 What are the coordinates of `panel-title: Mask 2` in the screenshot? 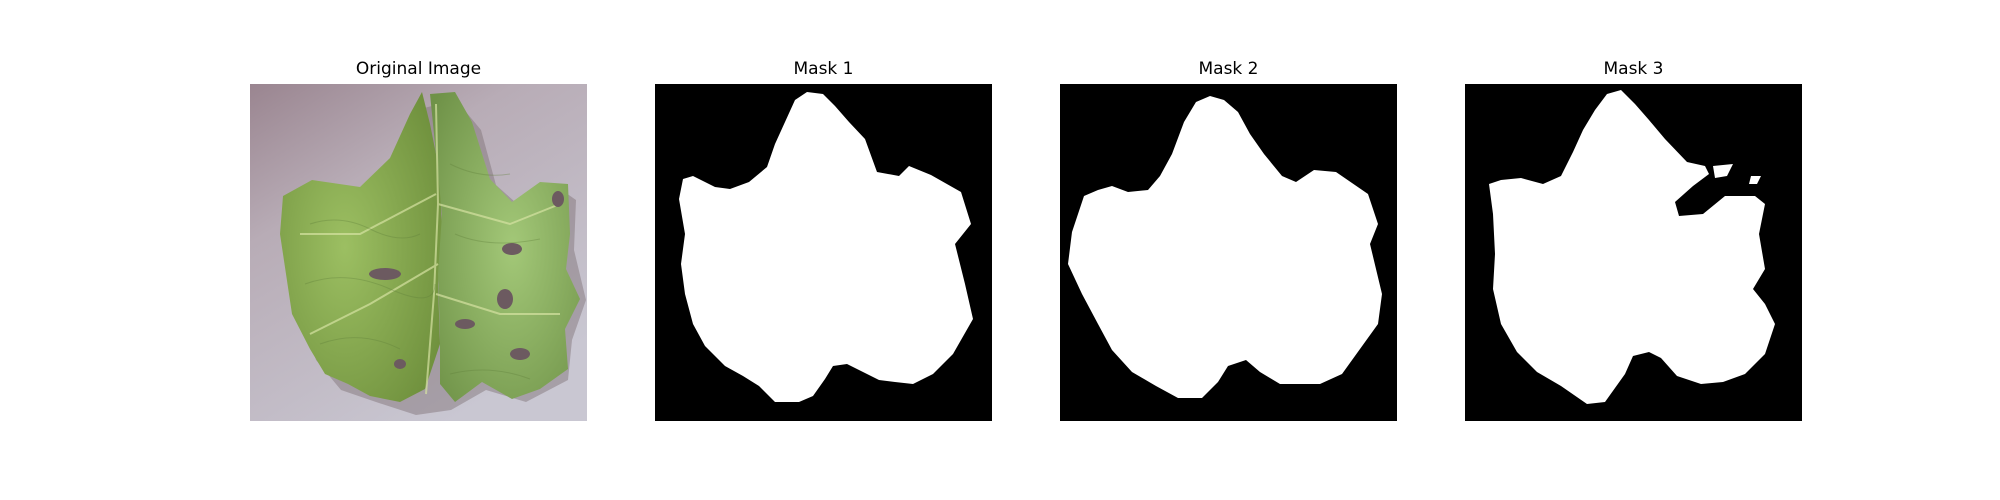 It's located at (1228, 69).